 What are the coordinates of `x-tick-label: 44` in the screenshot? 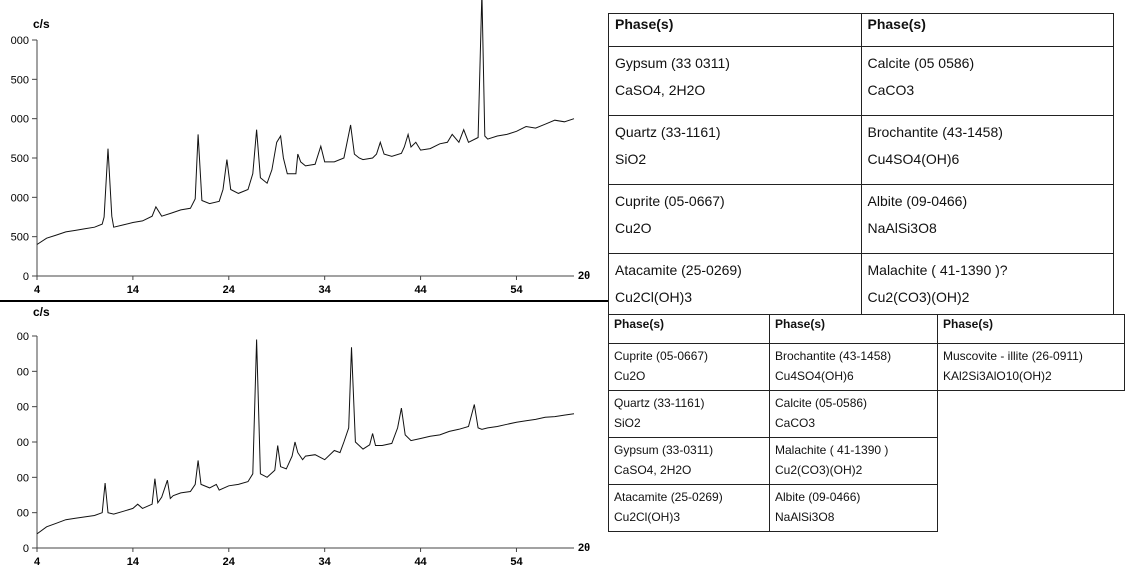 It's located at (420, 562).